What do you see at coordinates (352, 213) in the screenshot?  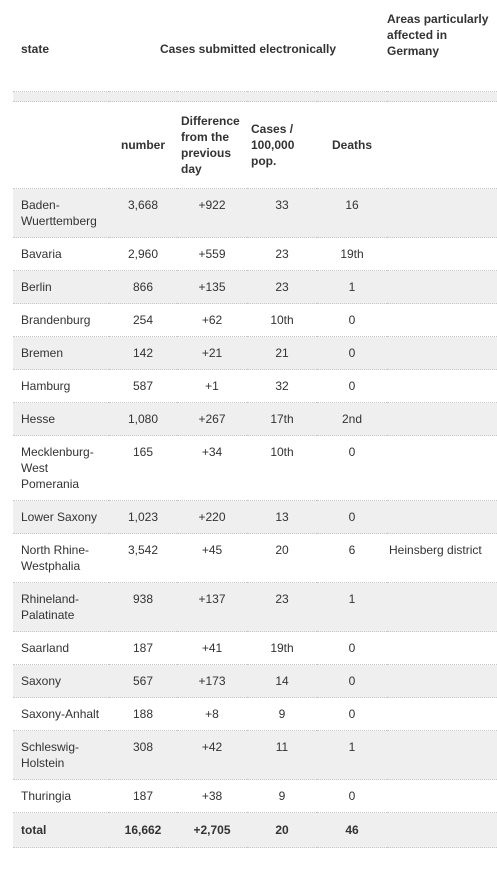 I see `deaths-cell: 16` at bounding box center [352, 213].